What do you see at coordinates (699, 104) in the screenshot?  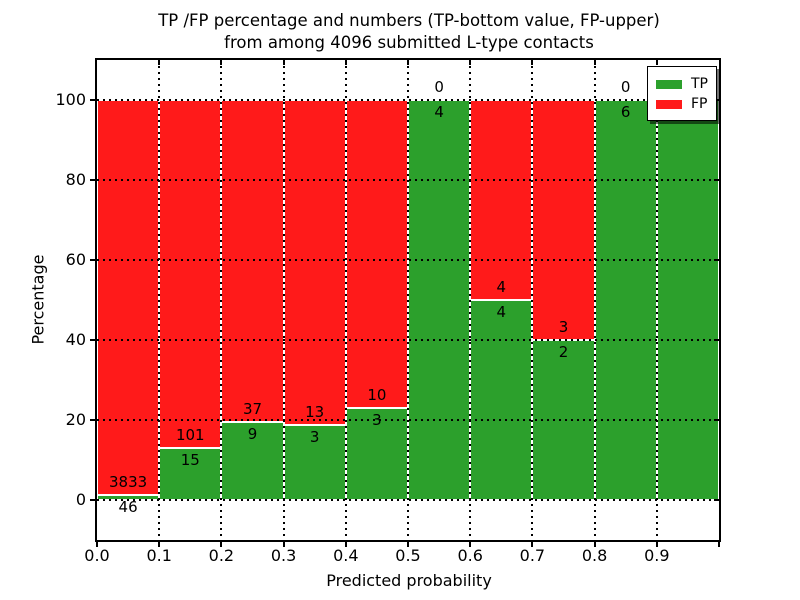 I see `legend-label: FP` at bounding box center [699, 104].